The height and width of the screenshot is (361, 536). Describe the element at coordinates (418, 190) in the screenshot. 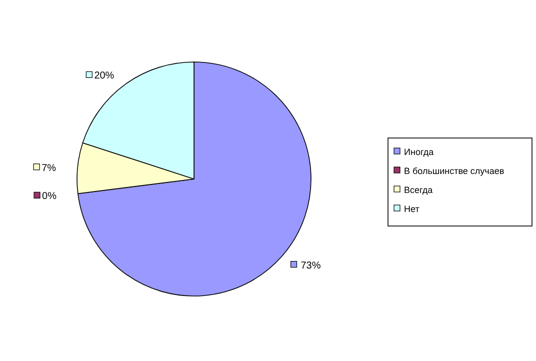

I see `legend-label: Всегда` at that location.